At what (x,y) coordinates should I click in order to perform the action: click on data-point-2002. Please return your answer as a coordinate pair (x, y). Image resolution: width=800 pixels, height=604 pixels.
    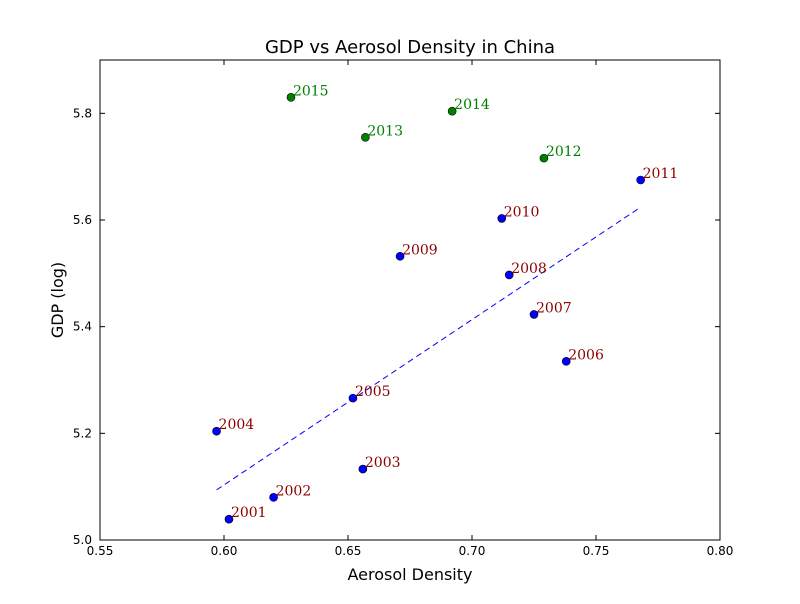
    Looking at the image, I should click on (273, 497).